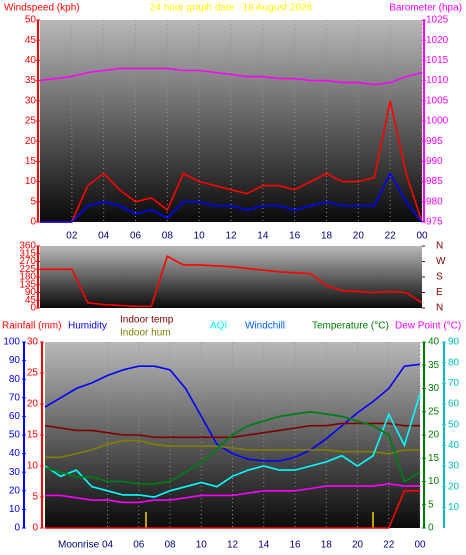  Describe the element at coordinates (27, 284) in the screenshot. I see `y-tick-label: 135` at that location.